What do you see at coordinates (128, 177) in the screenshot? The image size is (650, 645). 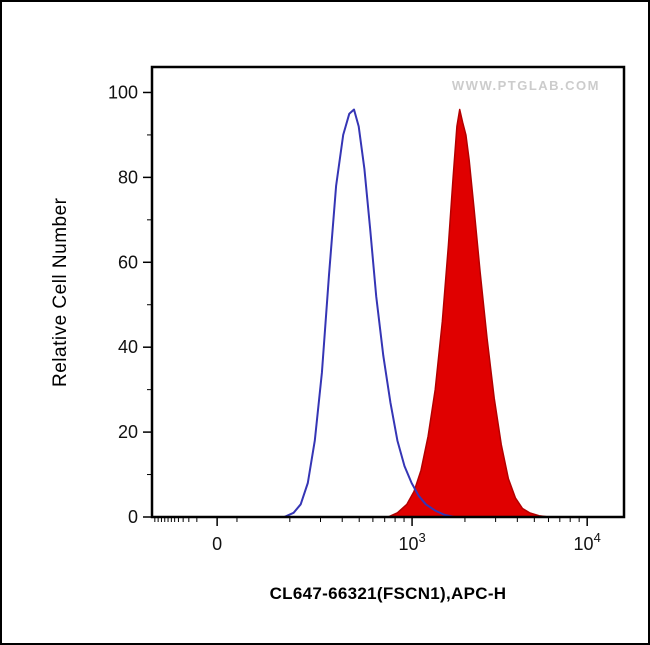 I see `svg-text: 80` at bounding box center [128, 177].